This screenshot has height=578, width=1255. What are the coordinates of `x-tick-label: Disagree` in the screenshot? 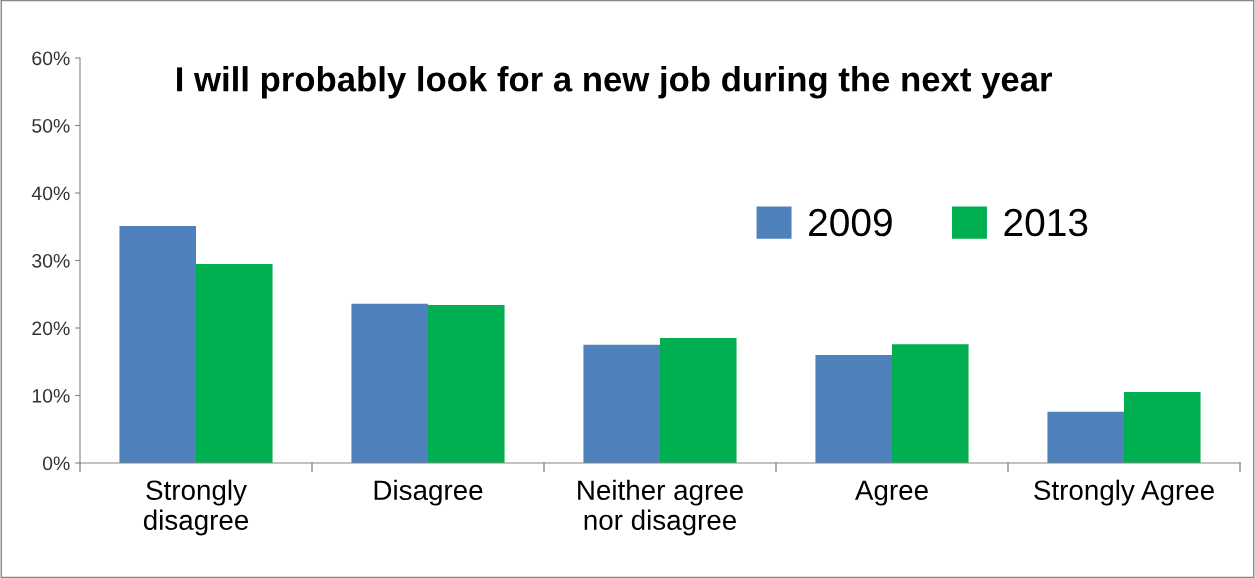 It's located at (428, 492).